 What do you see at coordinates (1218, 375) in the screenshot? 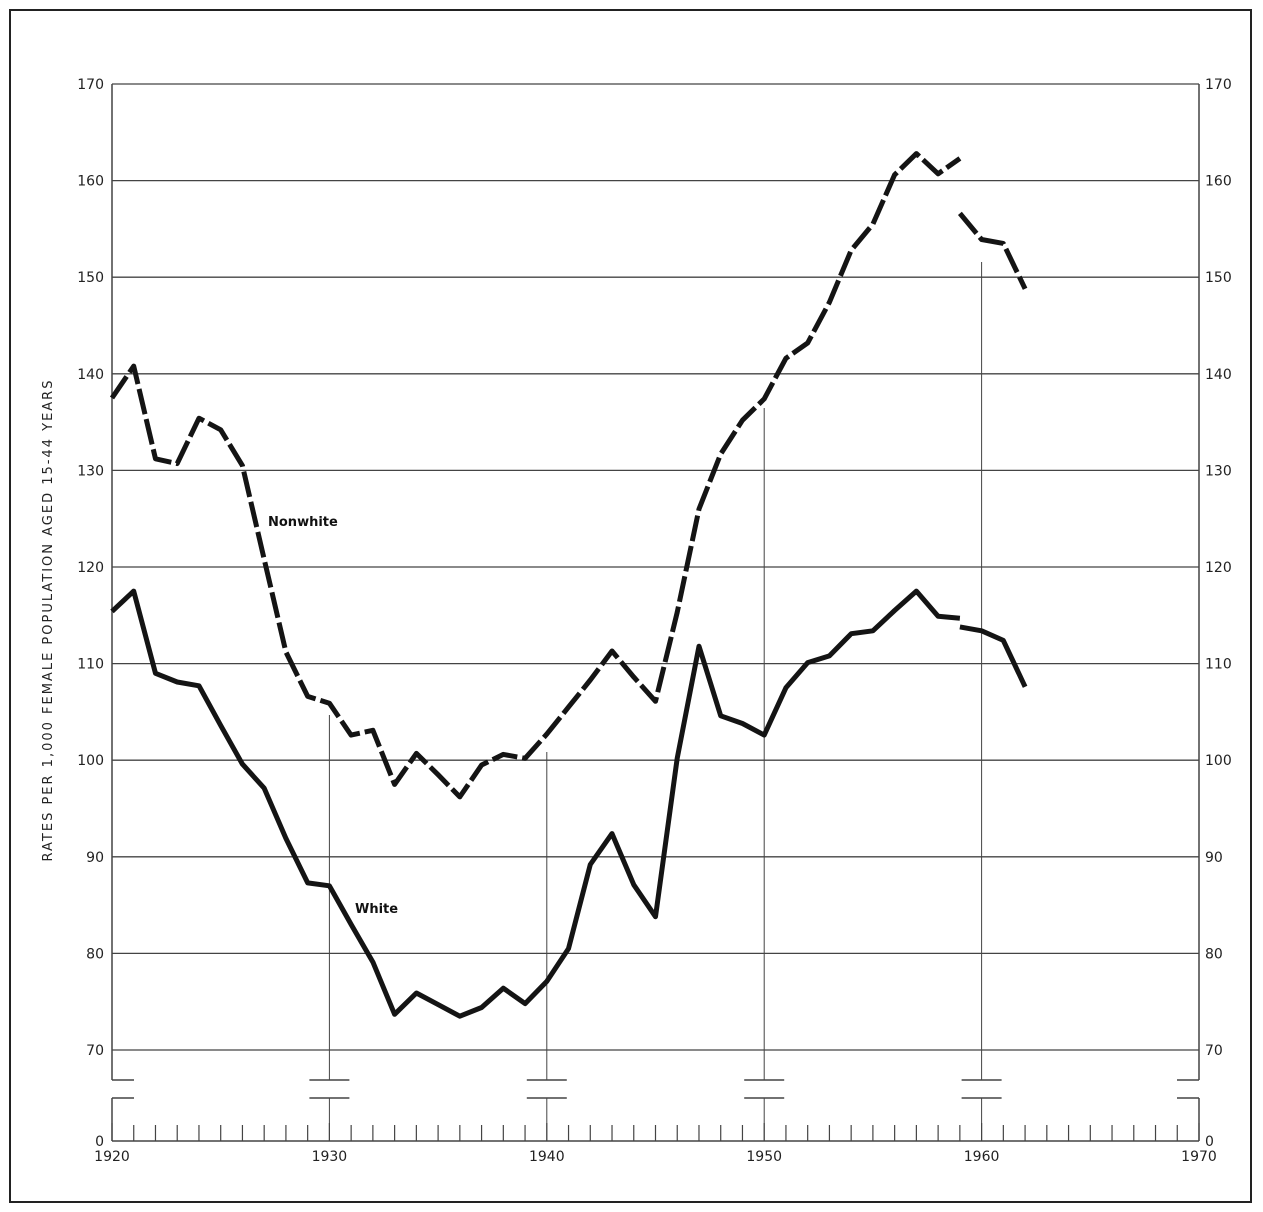
I see `y-tick-label-right-140: 140` at bounding box center [1218, 375].